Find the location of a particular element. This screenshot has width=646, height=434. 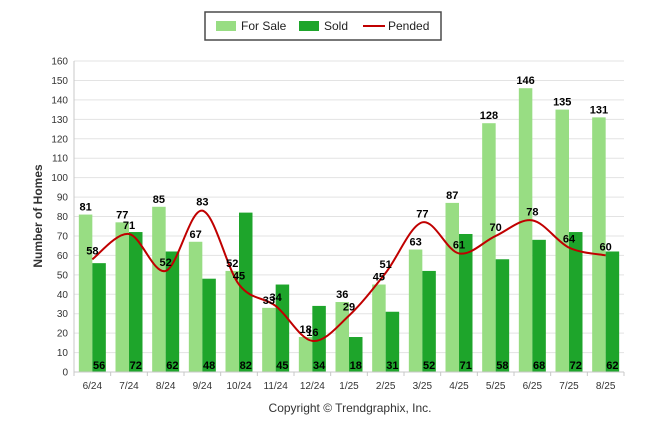

label-for-sale: 81 is located at coordinates (85, 208).